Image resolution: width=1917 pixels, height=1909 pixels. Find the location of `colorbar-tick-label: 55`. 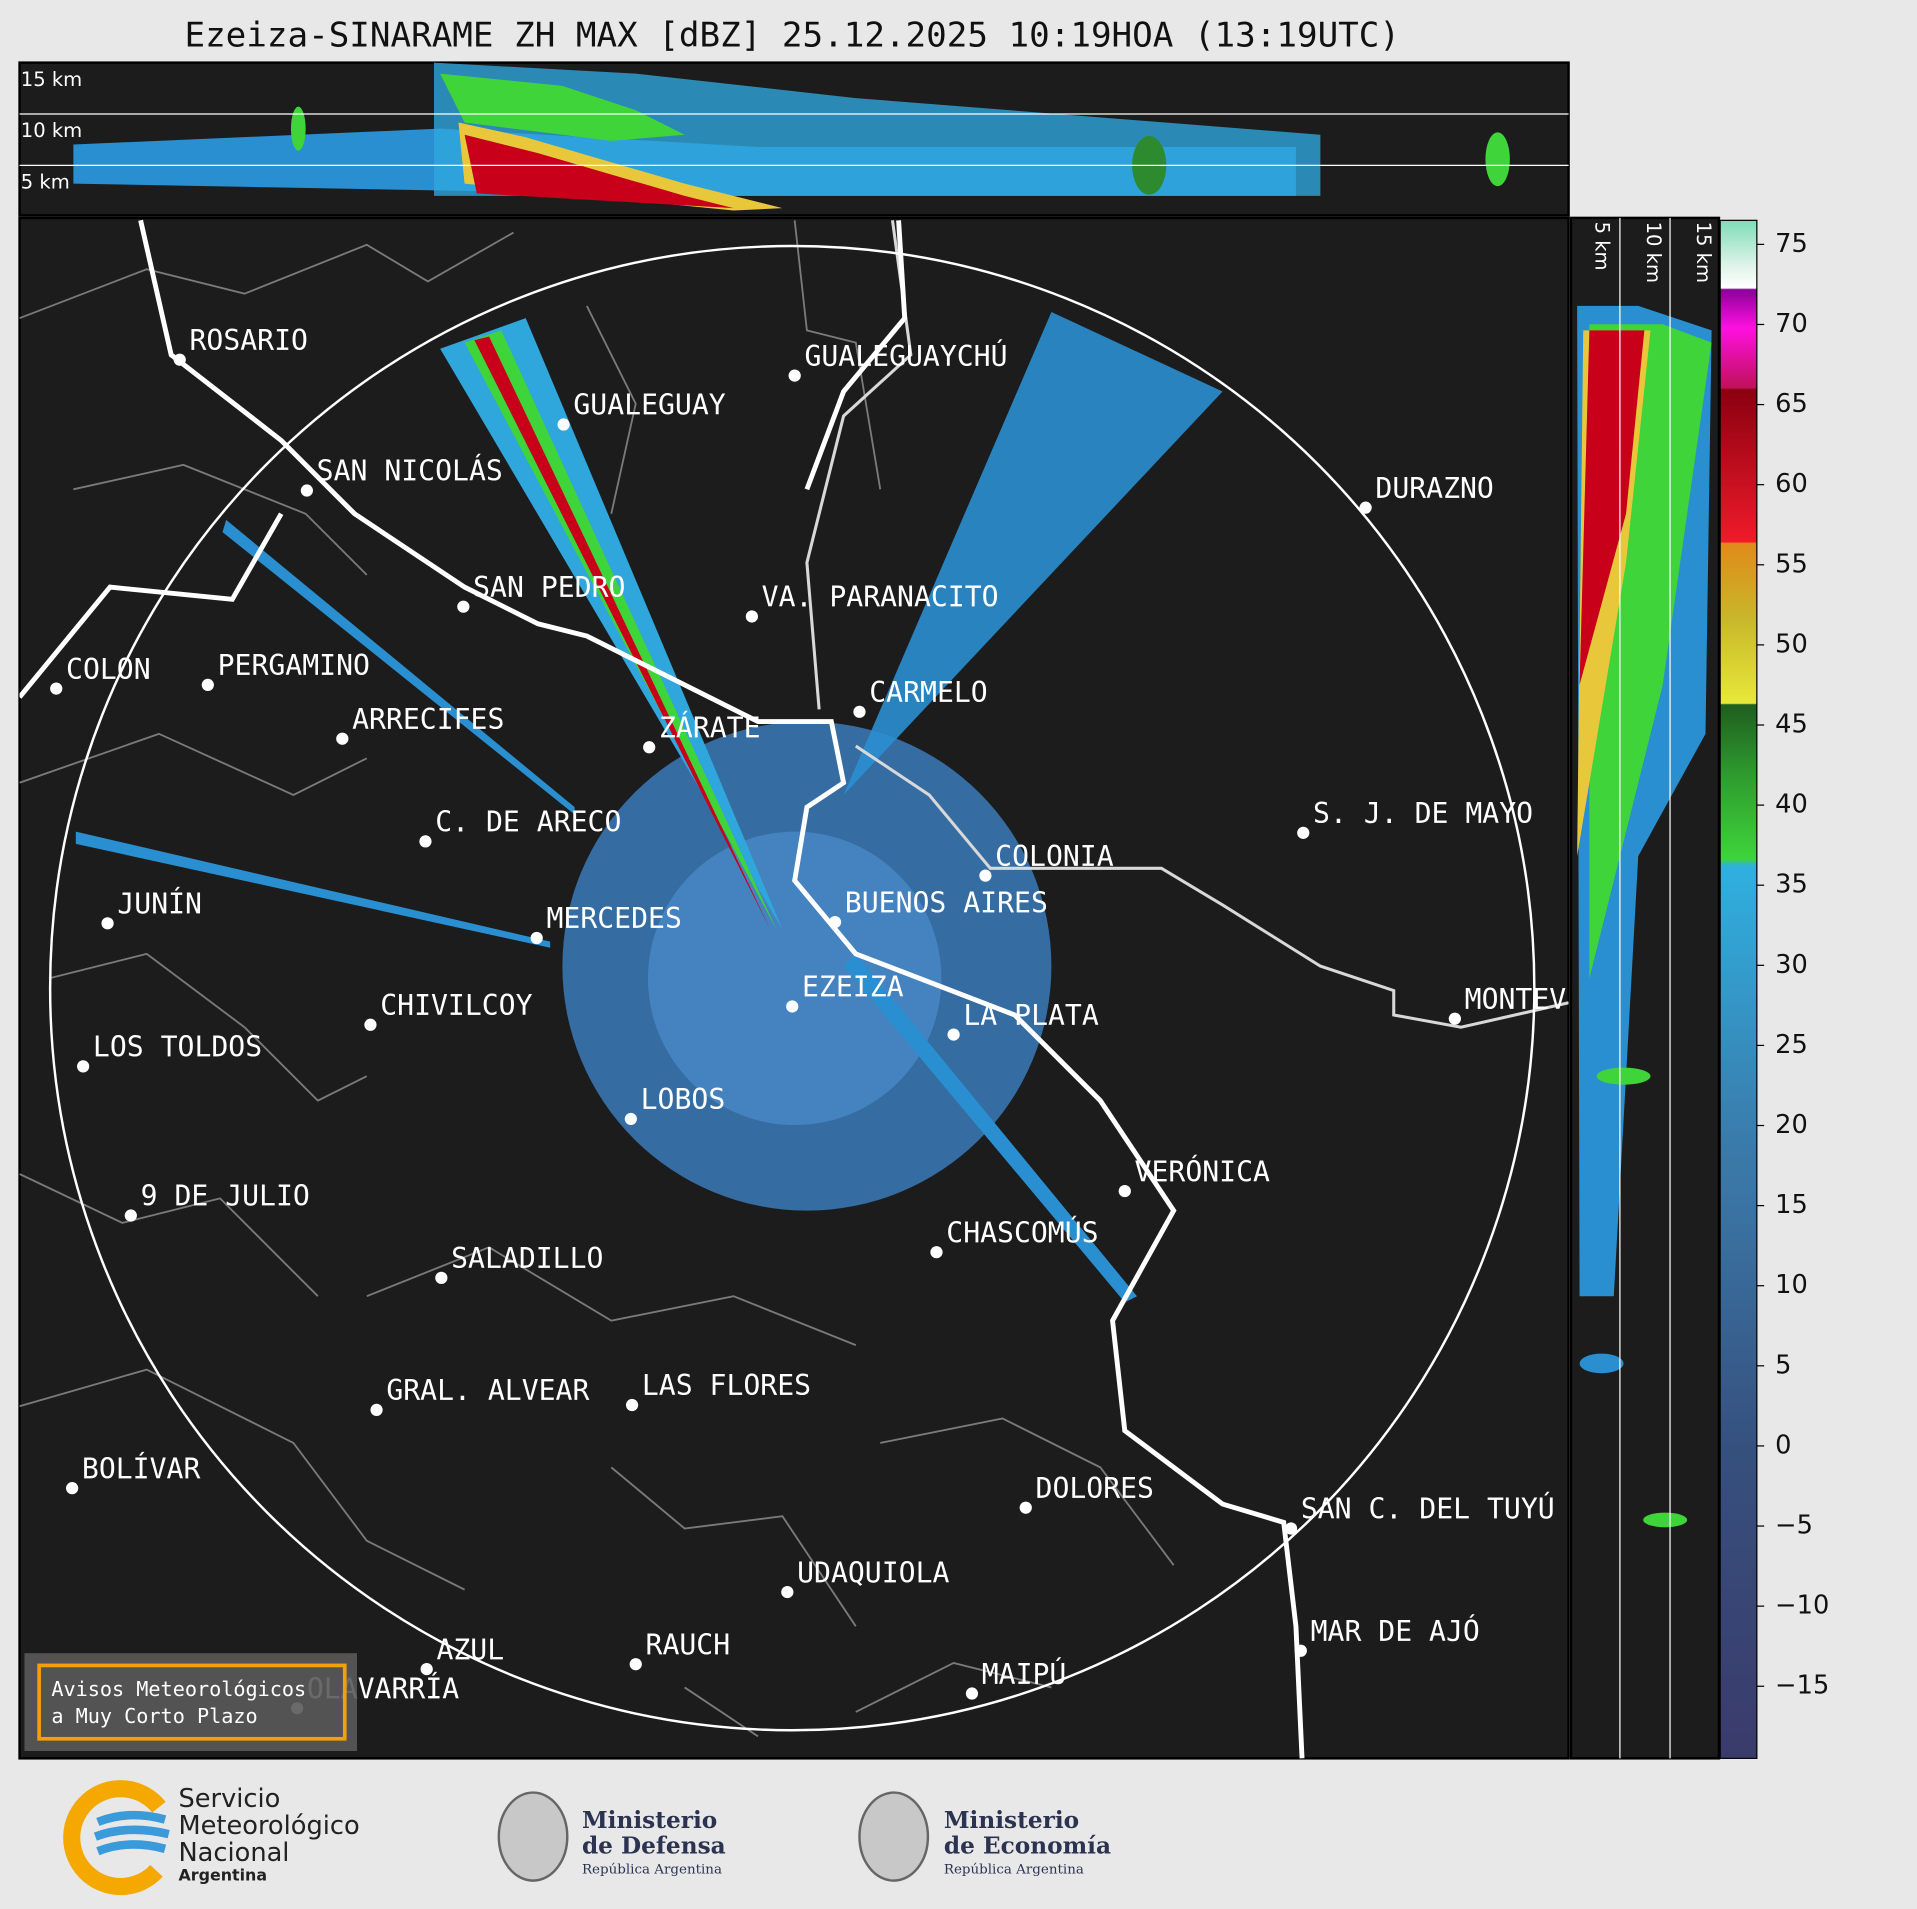

colorbar-tick-label: 55 is located at coordinates (1791, 564).